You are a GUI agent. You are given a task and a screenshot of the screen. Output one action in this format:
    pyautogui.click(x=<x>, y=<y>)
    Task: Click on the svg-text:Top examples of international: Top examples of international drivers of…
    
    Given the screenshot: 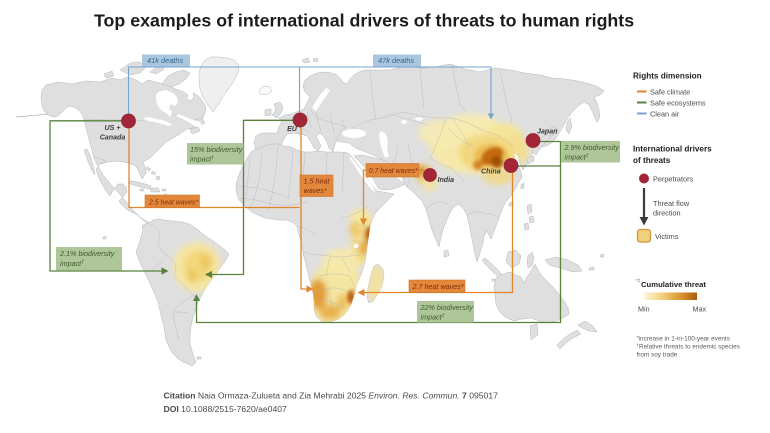 What is the action you would take?
    pyautogui.click(x=364, y=21)
    